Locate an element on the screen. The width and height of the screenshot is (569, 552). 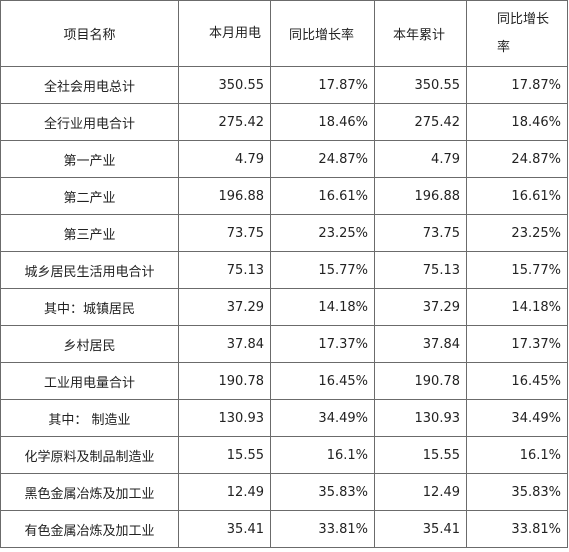
year-total-cell: 190.78 is located at coordinates (420, 381).